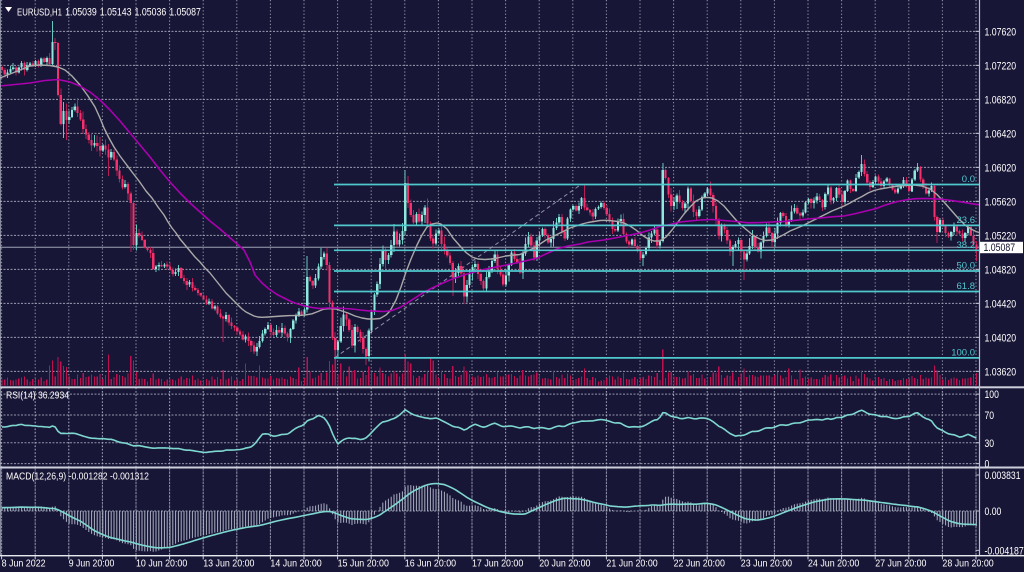 This screenshot has height=572, width=1024. I want to click on svg-text: 50.0, so click(966, 266).